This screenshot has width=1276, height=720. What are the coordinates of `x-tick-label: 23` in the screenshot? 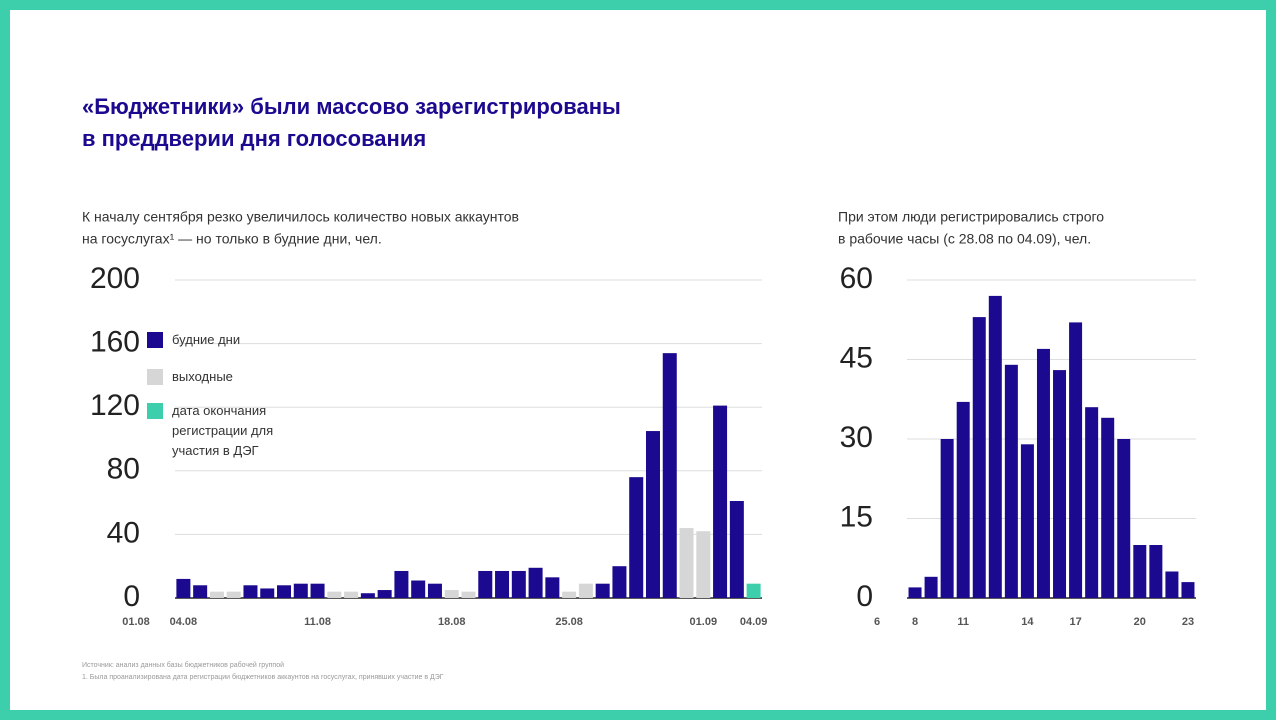 It's located at (1188, 622).